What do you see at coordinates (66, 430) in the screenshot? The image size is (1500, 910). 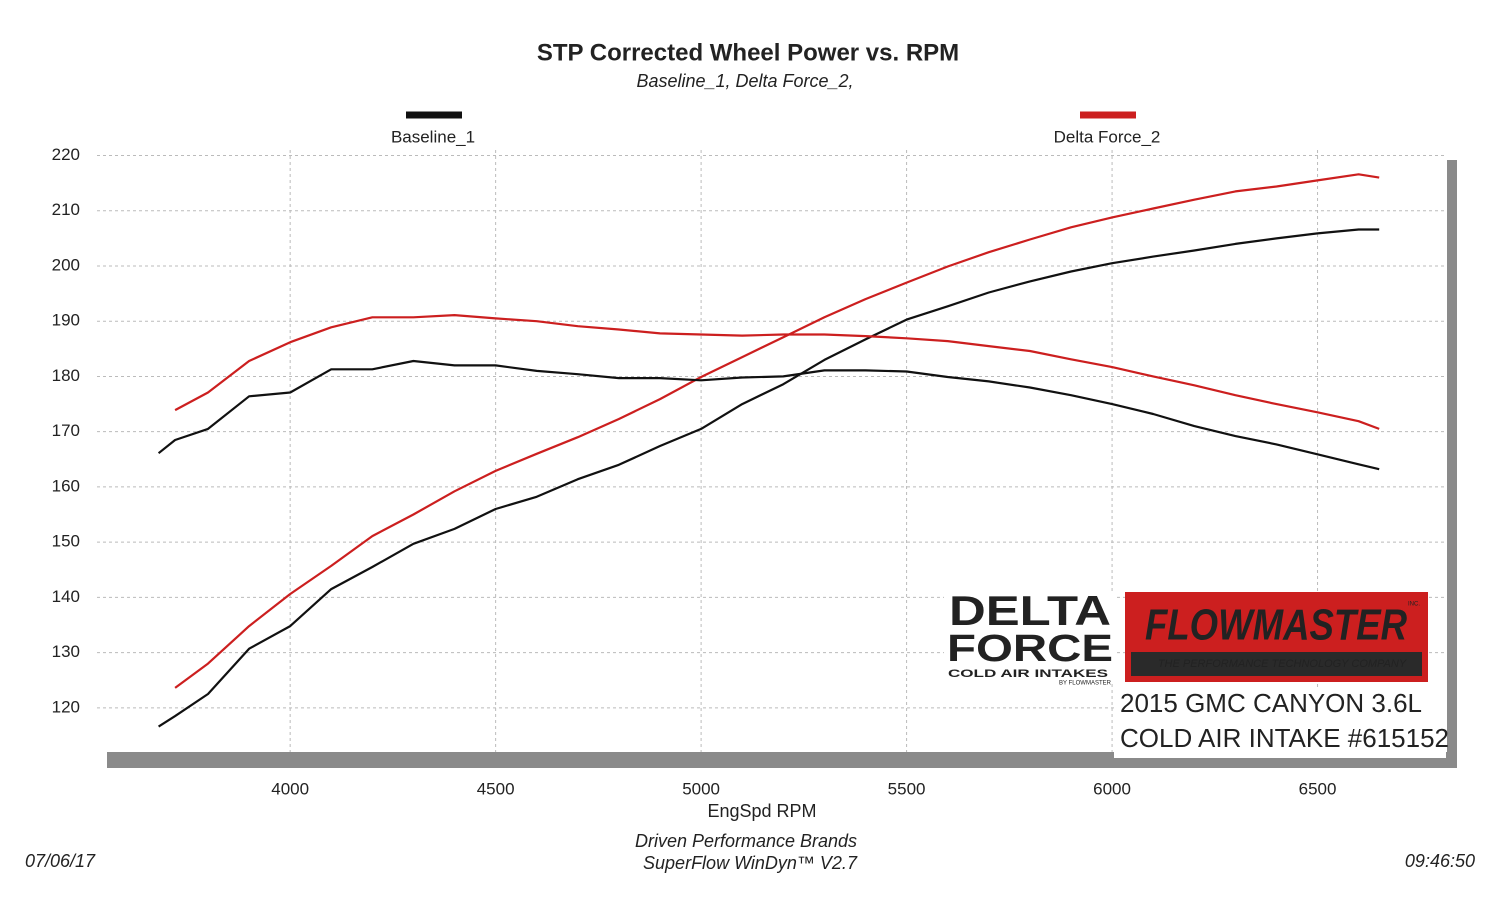 I see `y-tick-label: 170` at bounding box center [66, 430].